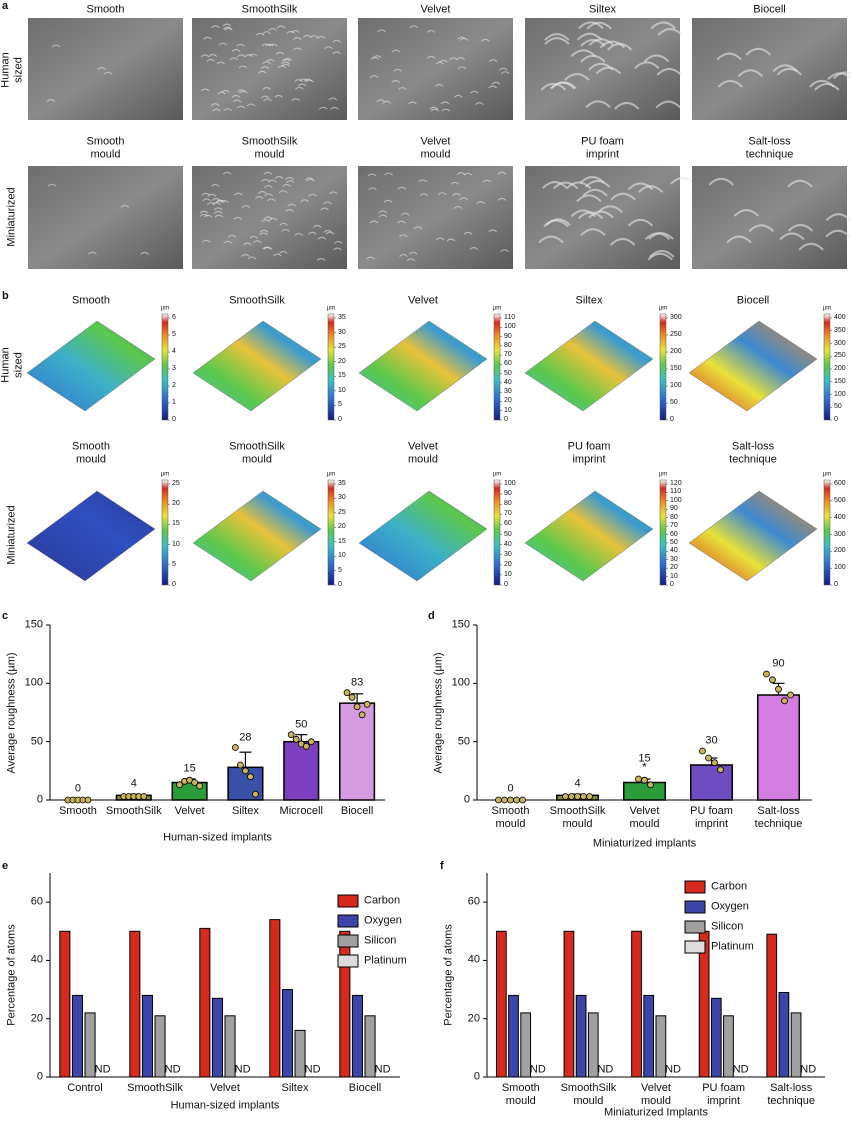 This screenshot has width=851, height=1125. Describe the element at coordinates (840, 534) in the screenshot. I see `colorbar-tick-label: 300` at that location.